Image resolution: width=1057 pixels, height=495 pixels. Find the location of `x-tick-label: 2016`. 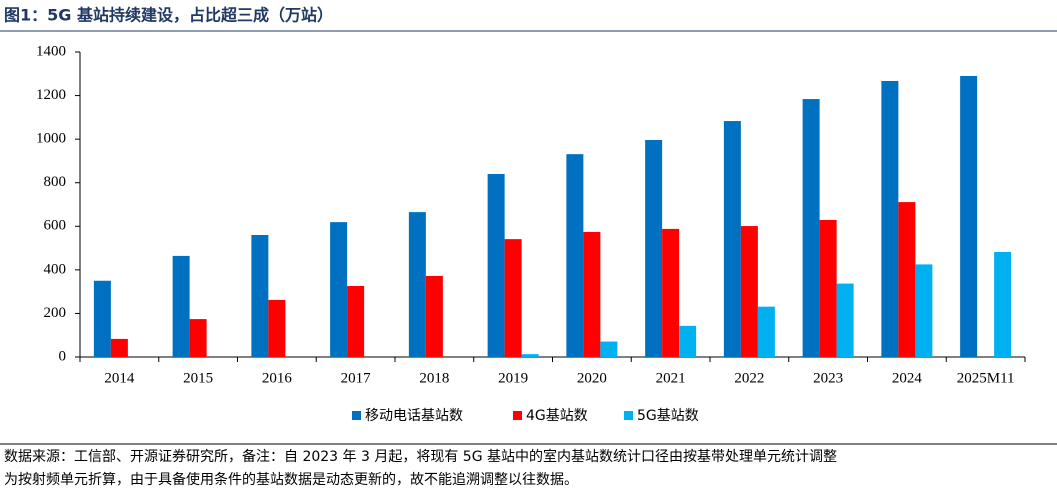

x-tick-label: 2016 is located at coordinates (277, 378).